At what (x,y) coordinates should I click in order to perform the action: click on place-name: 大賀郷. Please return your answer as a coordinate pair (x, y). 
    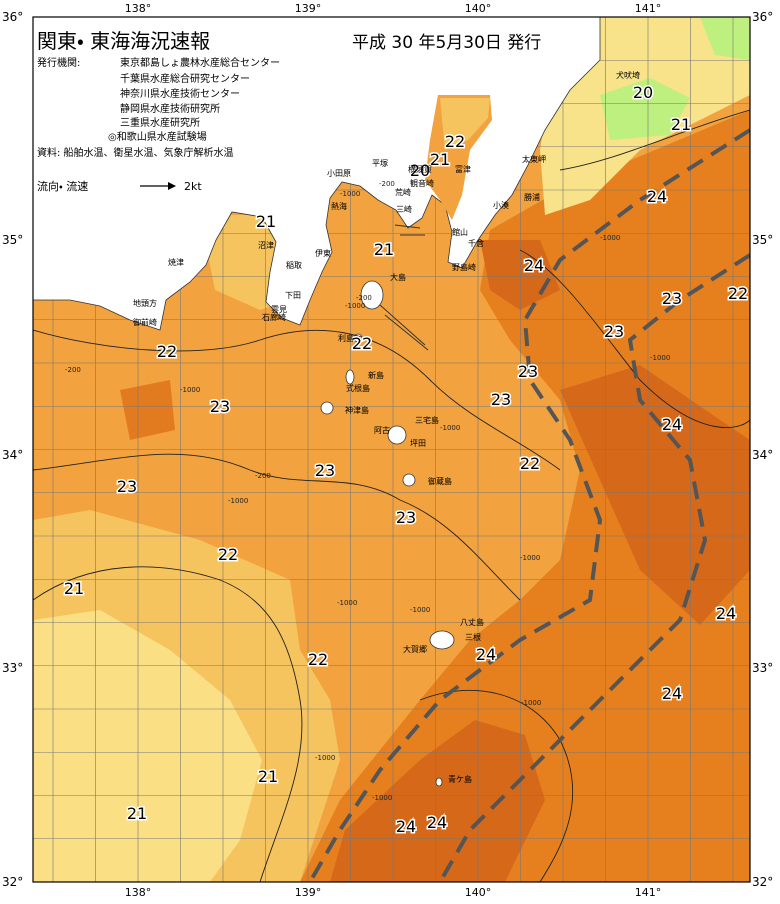
    Looking at the image, I should click on (415, 649).